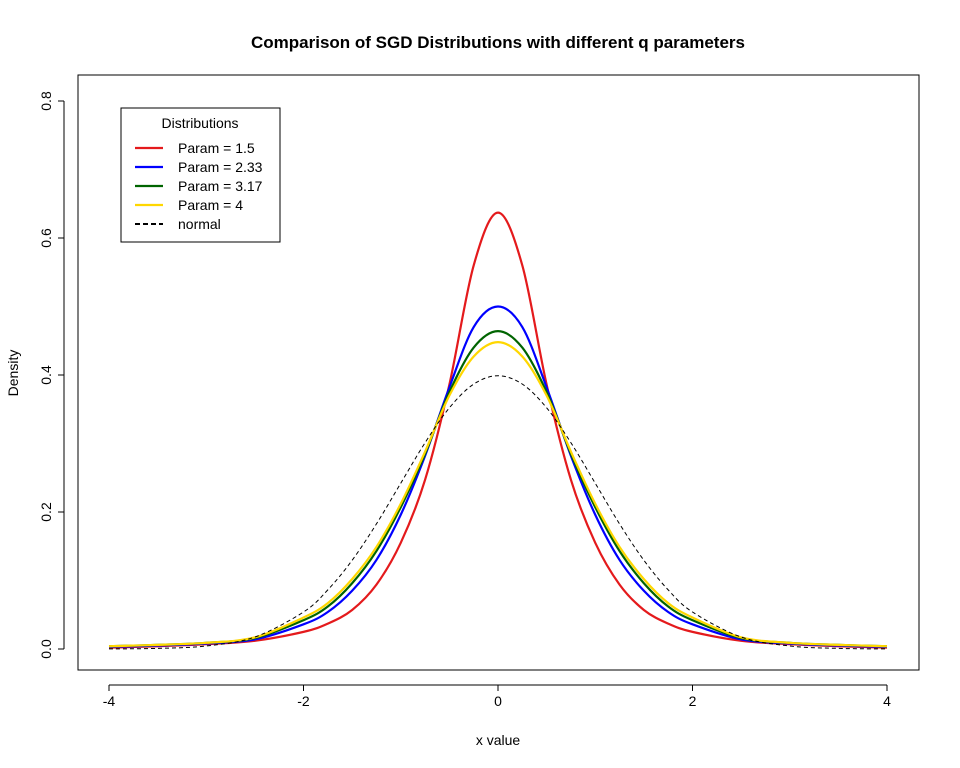 This screenshot has height=768, width=960. What do you see at coordinates (199, 123) in the screenshot?
I see `legend-title: Distributions` at bounding box center [199, 123].